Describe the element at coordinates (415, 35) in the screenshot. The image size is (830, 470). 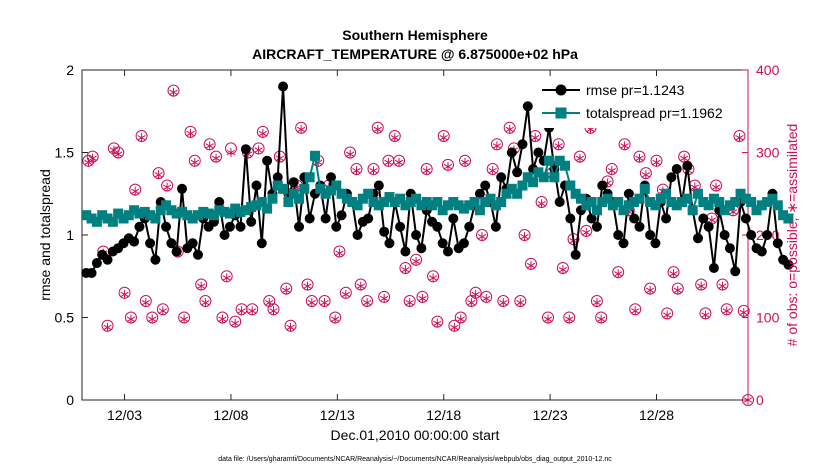
I see `chart-title: Southern Hemisphere` at that location.